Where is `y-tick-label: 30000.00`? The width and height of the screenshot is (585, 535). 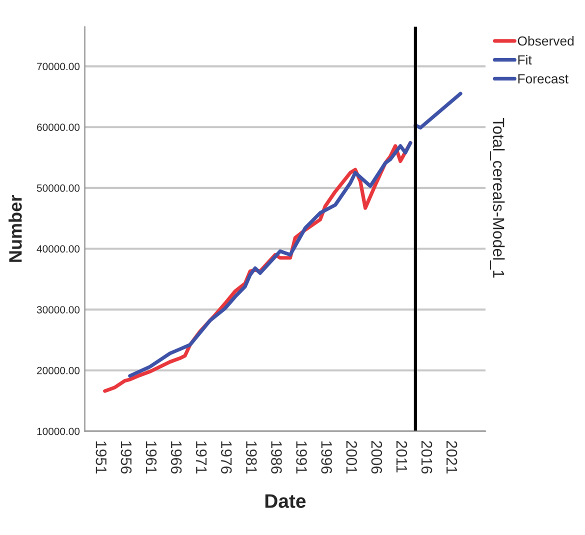 y-tick-label: 30000.00 is located at coordinates (58, 310).